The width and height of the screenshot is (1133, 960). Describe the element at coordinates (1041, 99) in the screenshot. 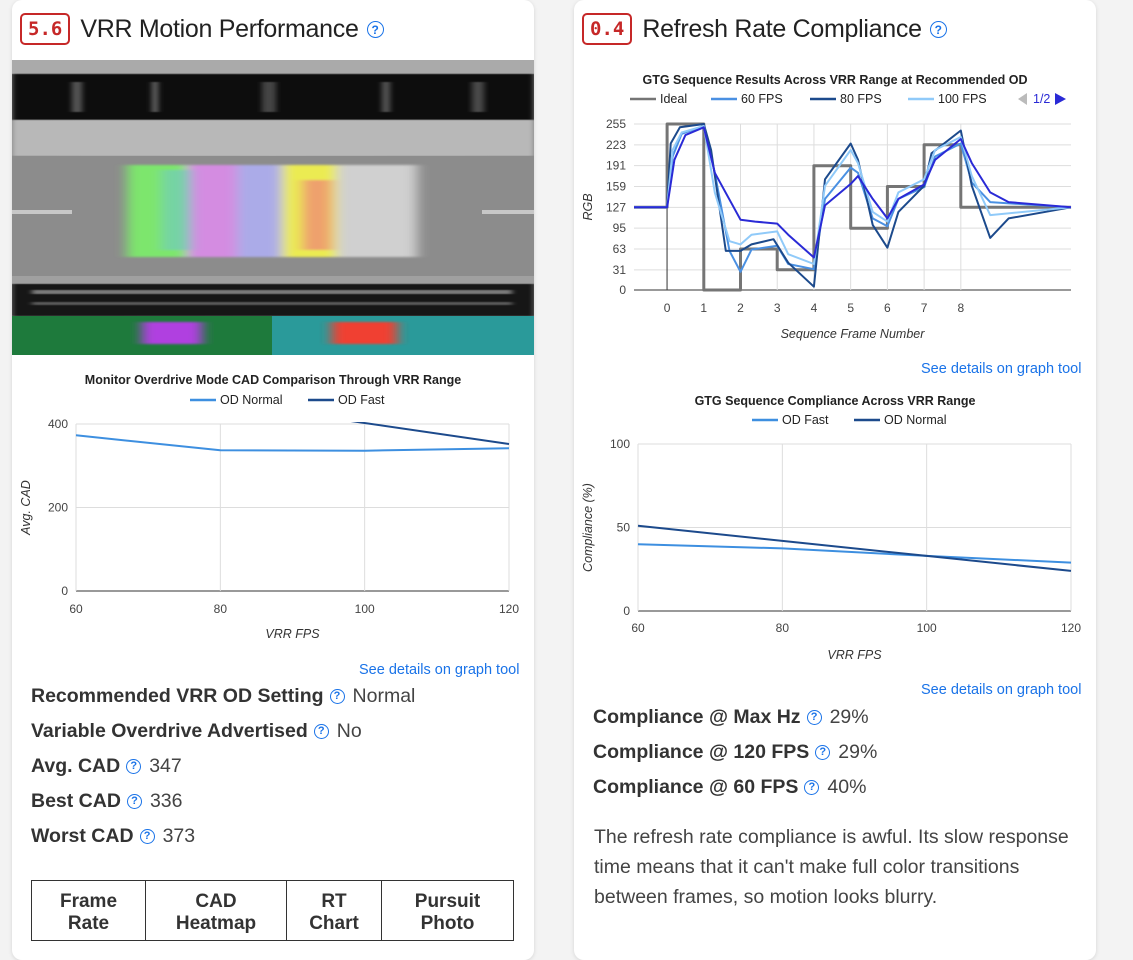

I see `pager-label: 1/2` at that location.